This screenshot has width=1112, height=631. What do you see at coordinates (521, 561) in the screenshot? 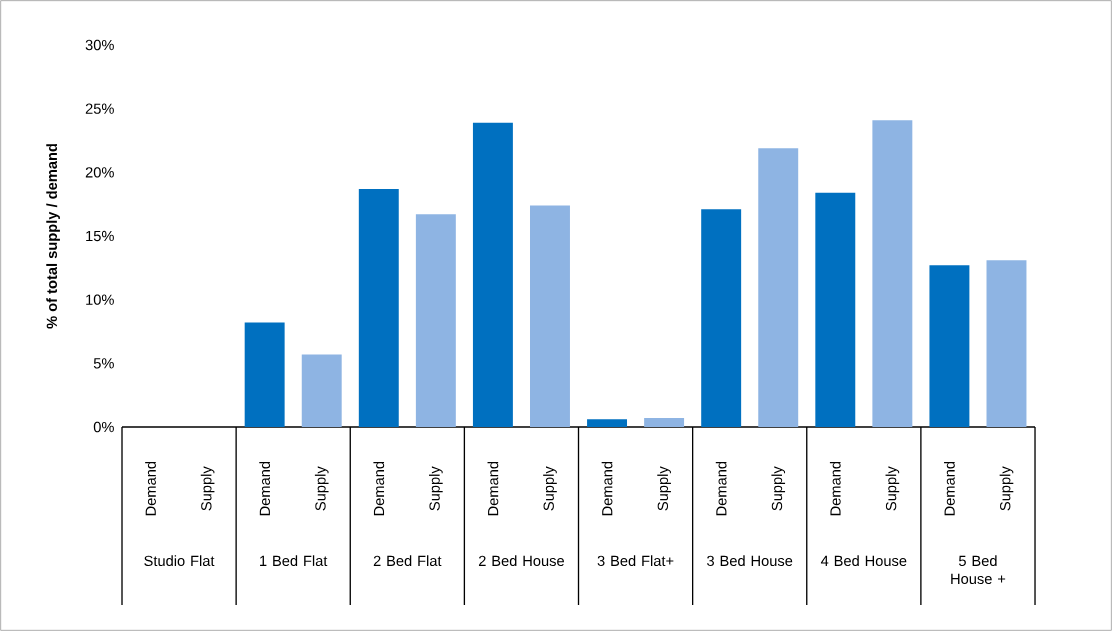
I see `text: 2 Bed House` at bounding box center [521, 561].